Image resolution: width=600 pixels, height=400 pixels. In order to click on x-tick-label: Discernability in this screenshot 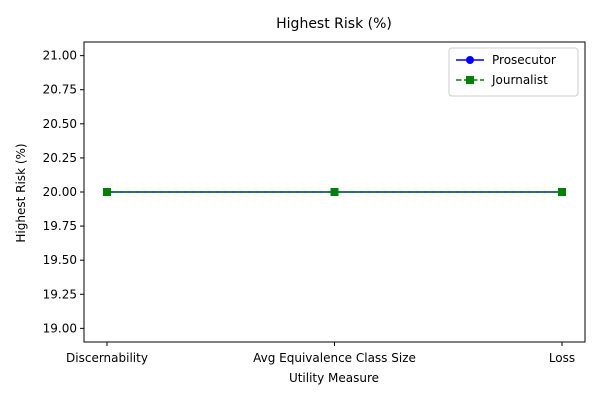, I will do `click(107, 358)`.